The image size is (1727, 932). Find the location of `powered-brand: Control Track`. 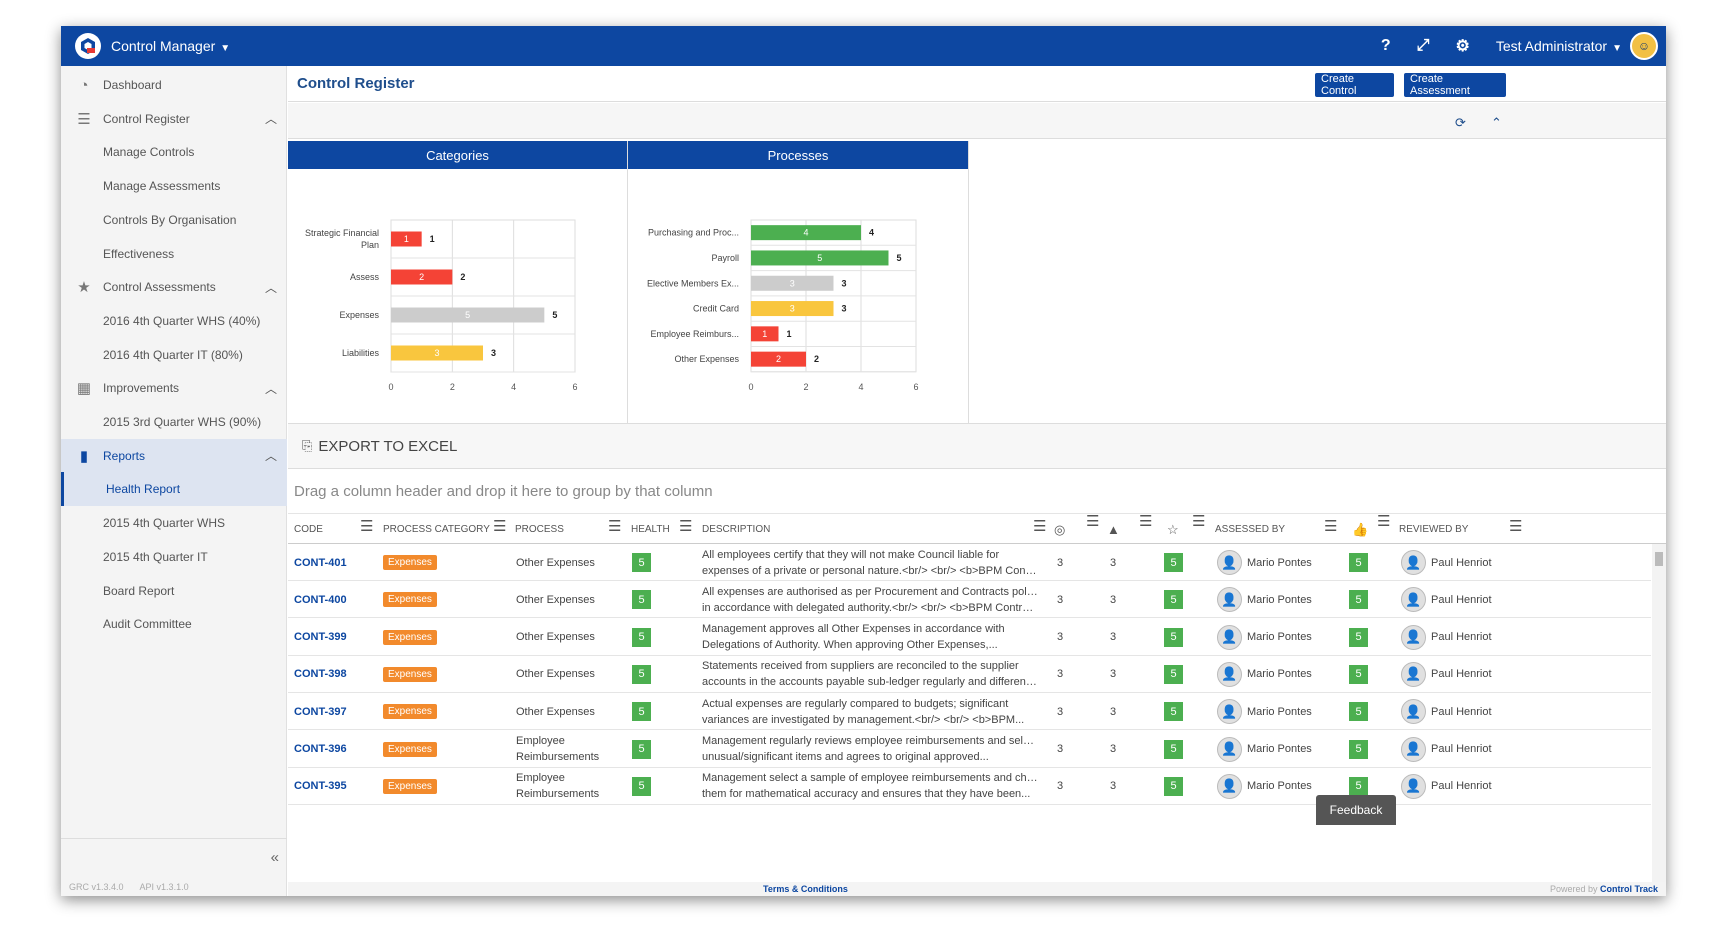

powered-brand: Control Track is located at coordinates (1628, 889).